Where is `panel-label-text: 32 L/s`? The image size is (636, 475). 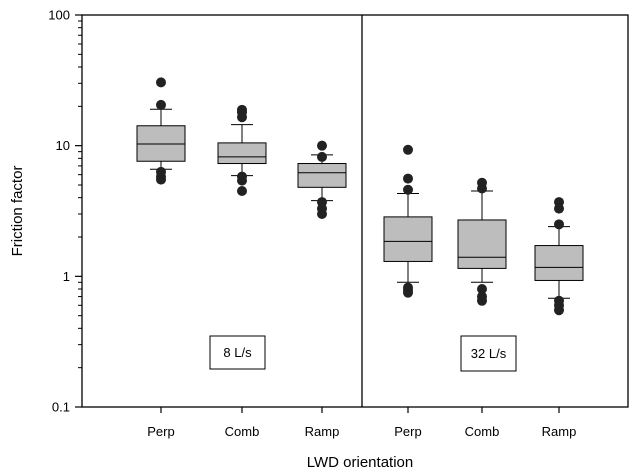 panel-label-text: 32 L/s is located at coordinates (489, 353).